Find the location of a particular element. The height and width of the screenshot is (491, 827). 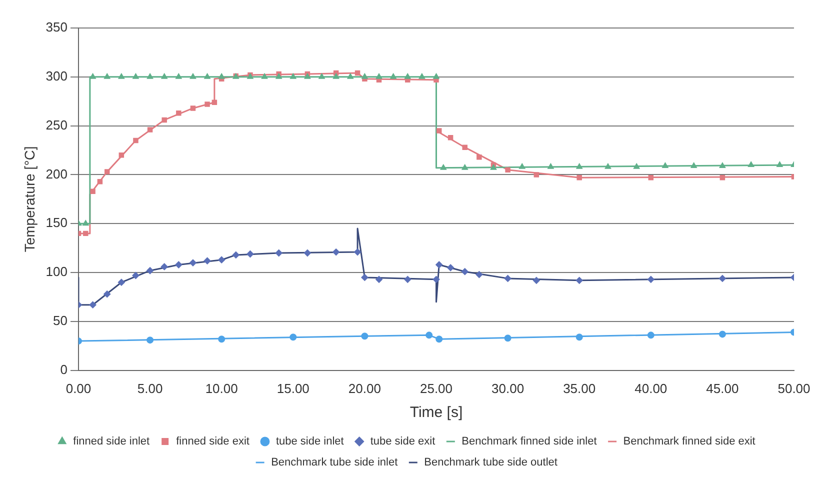

y-axis-title: Temperature [°C] is located at coordinates (29, 199).